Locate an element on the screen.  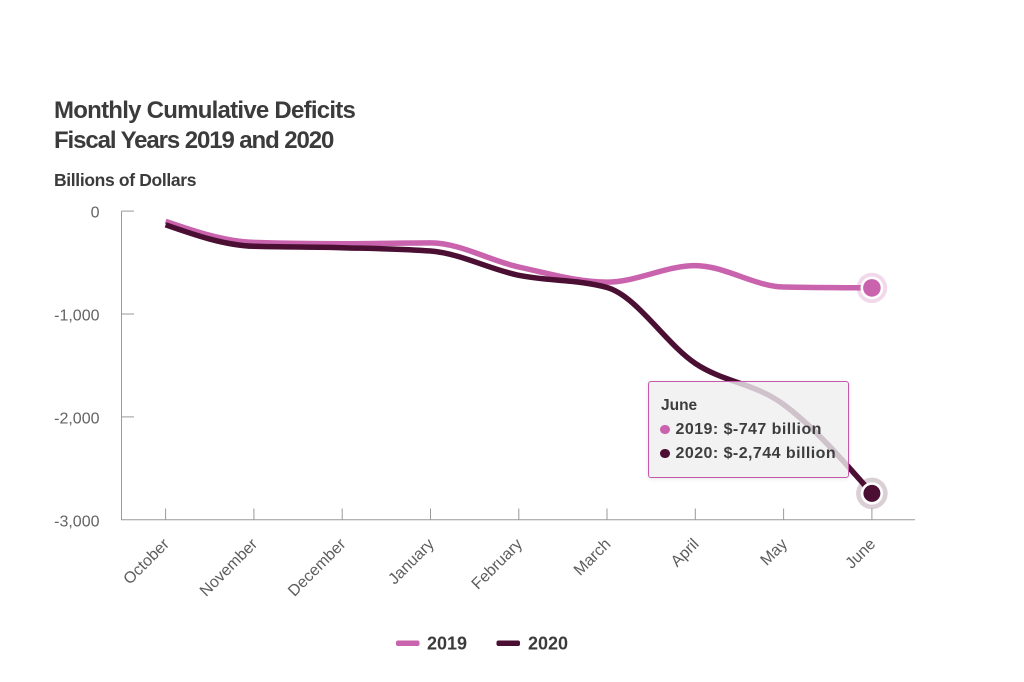
svg-text: 0 is located at coordinates (95, 213).